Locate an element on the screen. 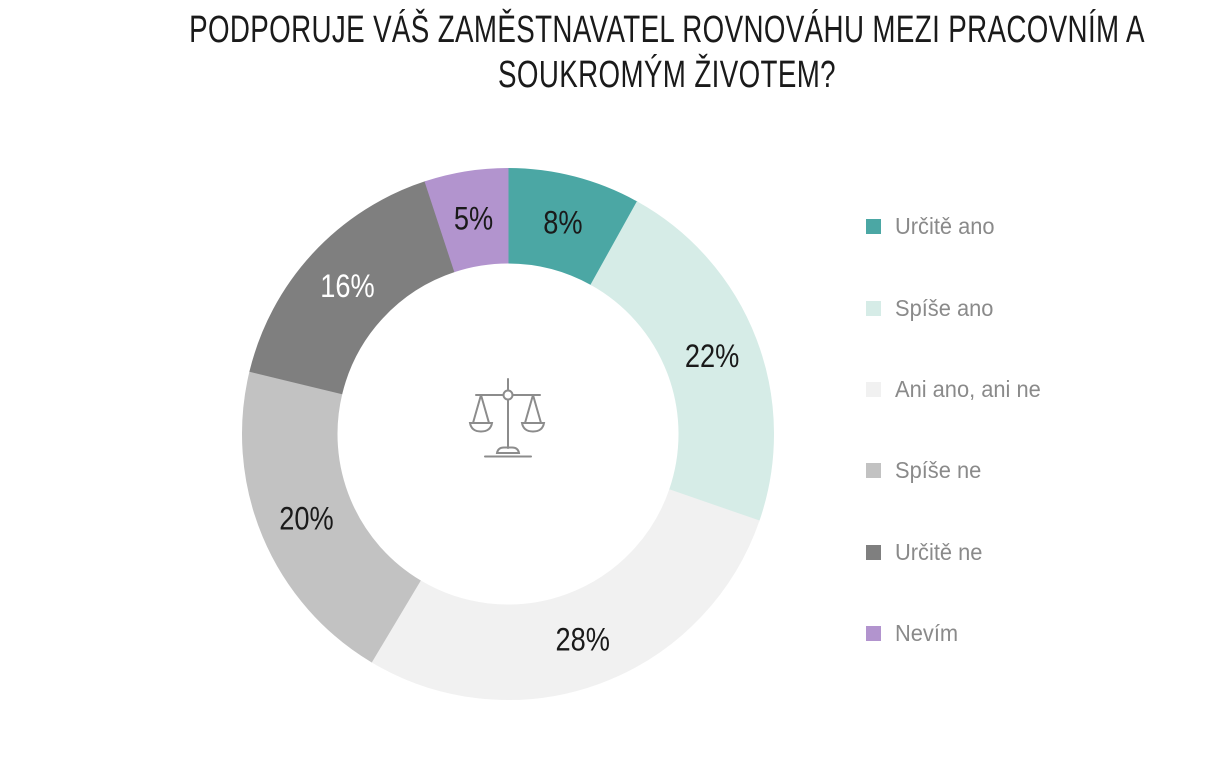  balance-scale-icon is located at coordinates (508, 418).